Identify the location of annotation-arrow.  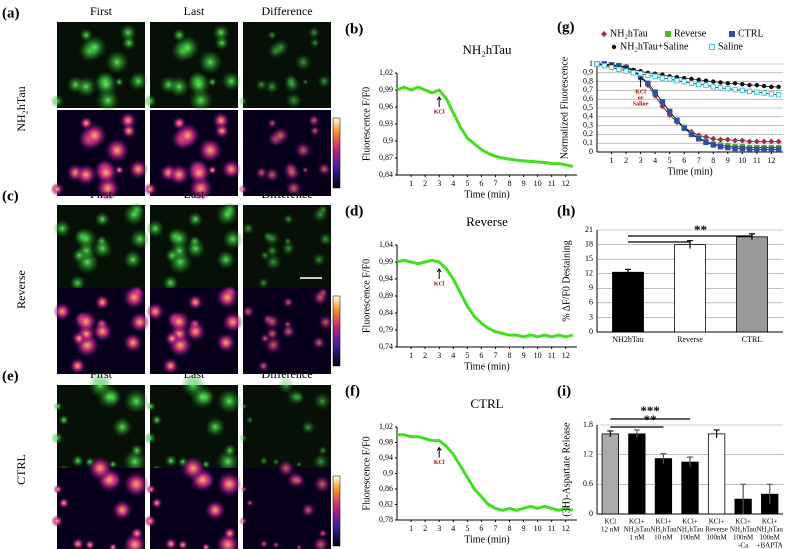
(439, 273).